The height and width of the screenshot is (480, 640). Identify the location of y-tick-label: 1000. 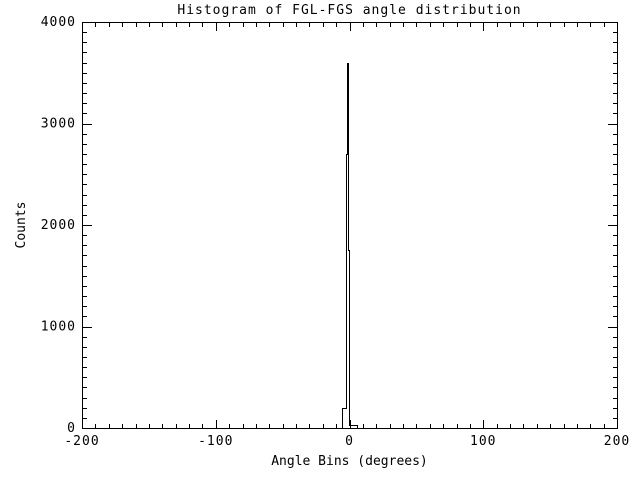
(58, 327).